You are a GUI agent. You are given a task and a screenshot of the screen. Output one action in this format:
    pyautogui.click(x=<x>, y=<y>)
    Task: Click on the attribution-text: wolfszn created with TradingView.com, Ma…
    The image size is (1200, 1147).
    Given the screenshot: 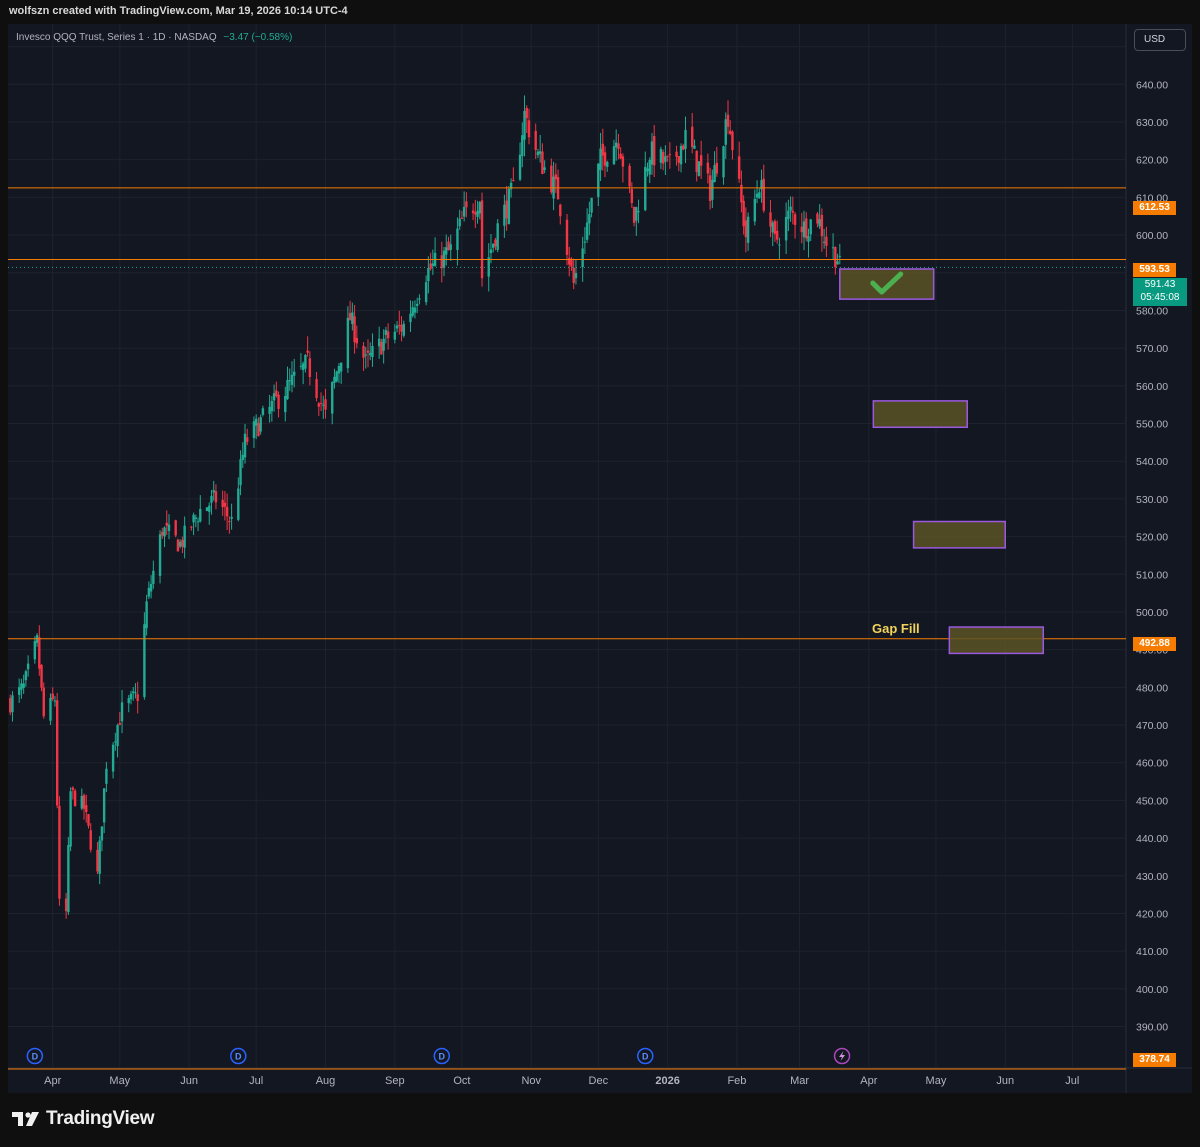 What is the action you would take?
    pyautogui.click(x=178, y=11)
    